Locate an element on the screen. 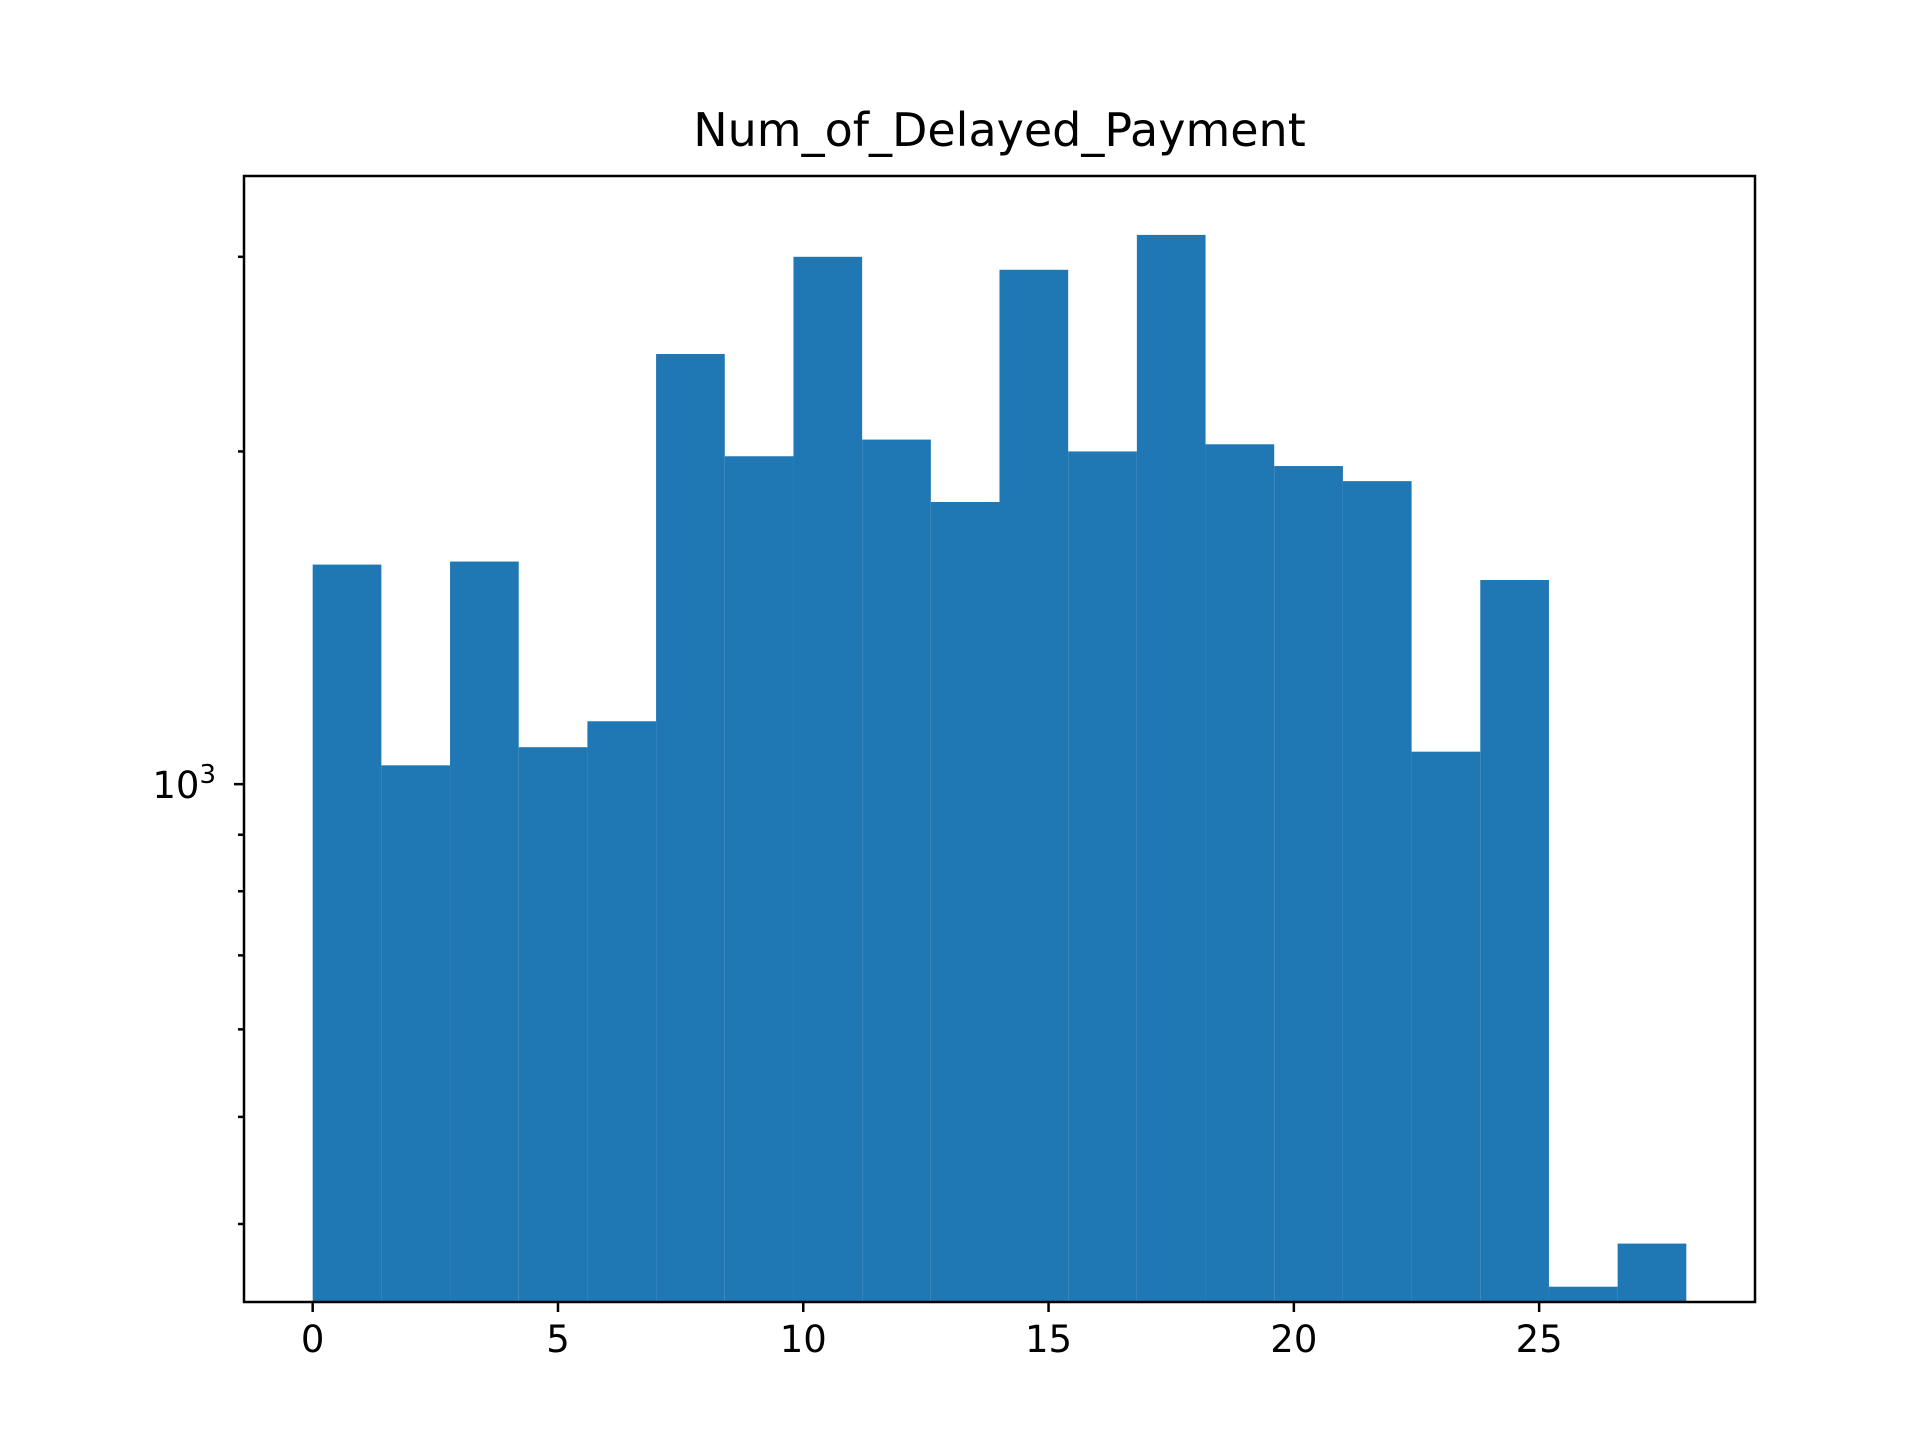 Image resolution: width=1920 pixels, height=1440 pixels. x-tick-label: 10 is located at coordinates (803, 1339).